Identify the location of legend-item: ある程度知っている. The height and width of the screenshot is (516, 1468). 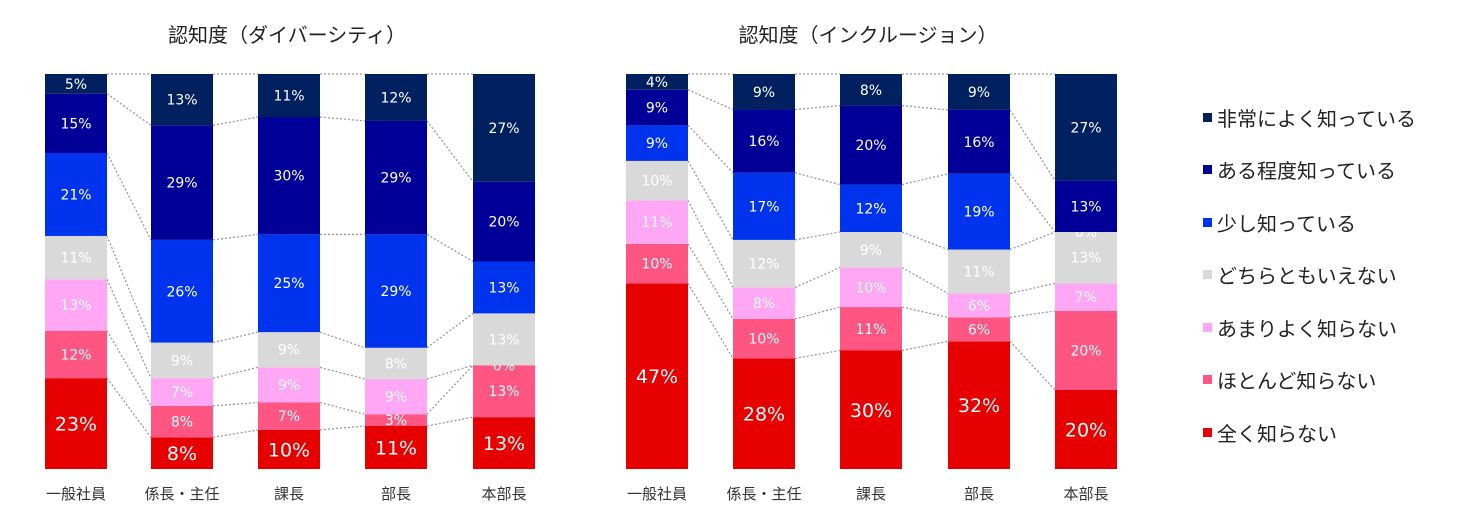
(1299, 170).